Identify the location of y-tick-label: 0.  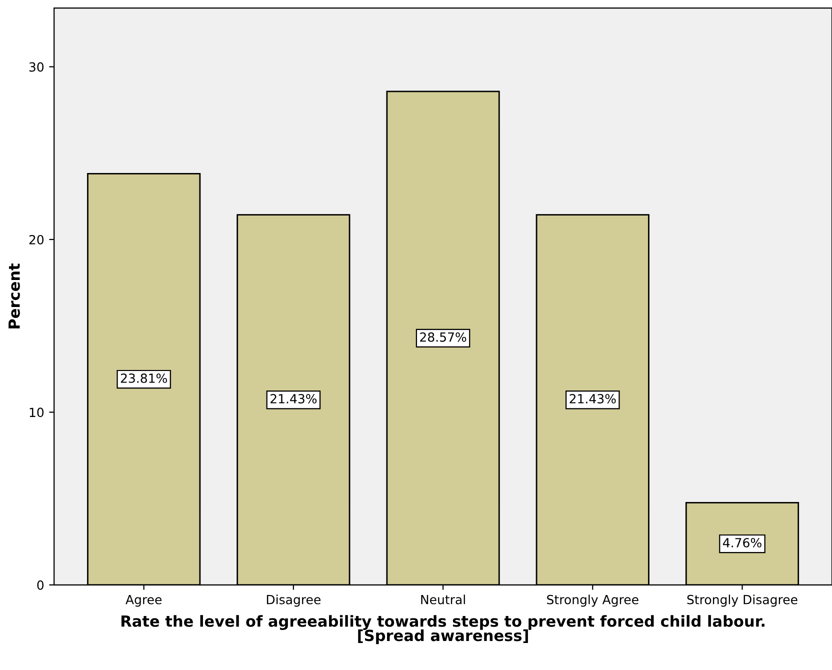
(40, 585).